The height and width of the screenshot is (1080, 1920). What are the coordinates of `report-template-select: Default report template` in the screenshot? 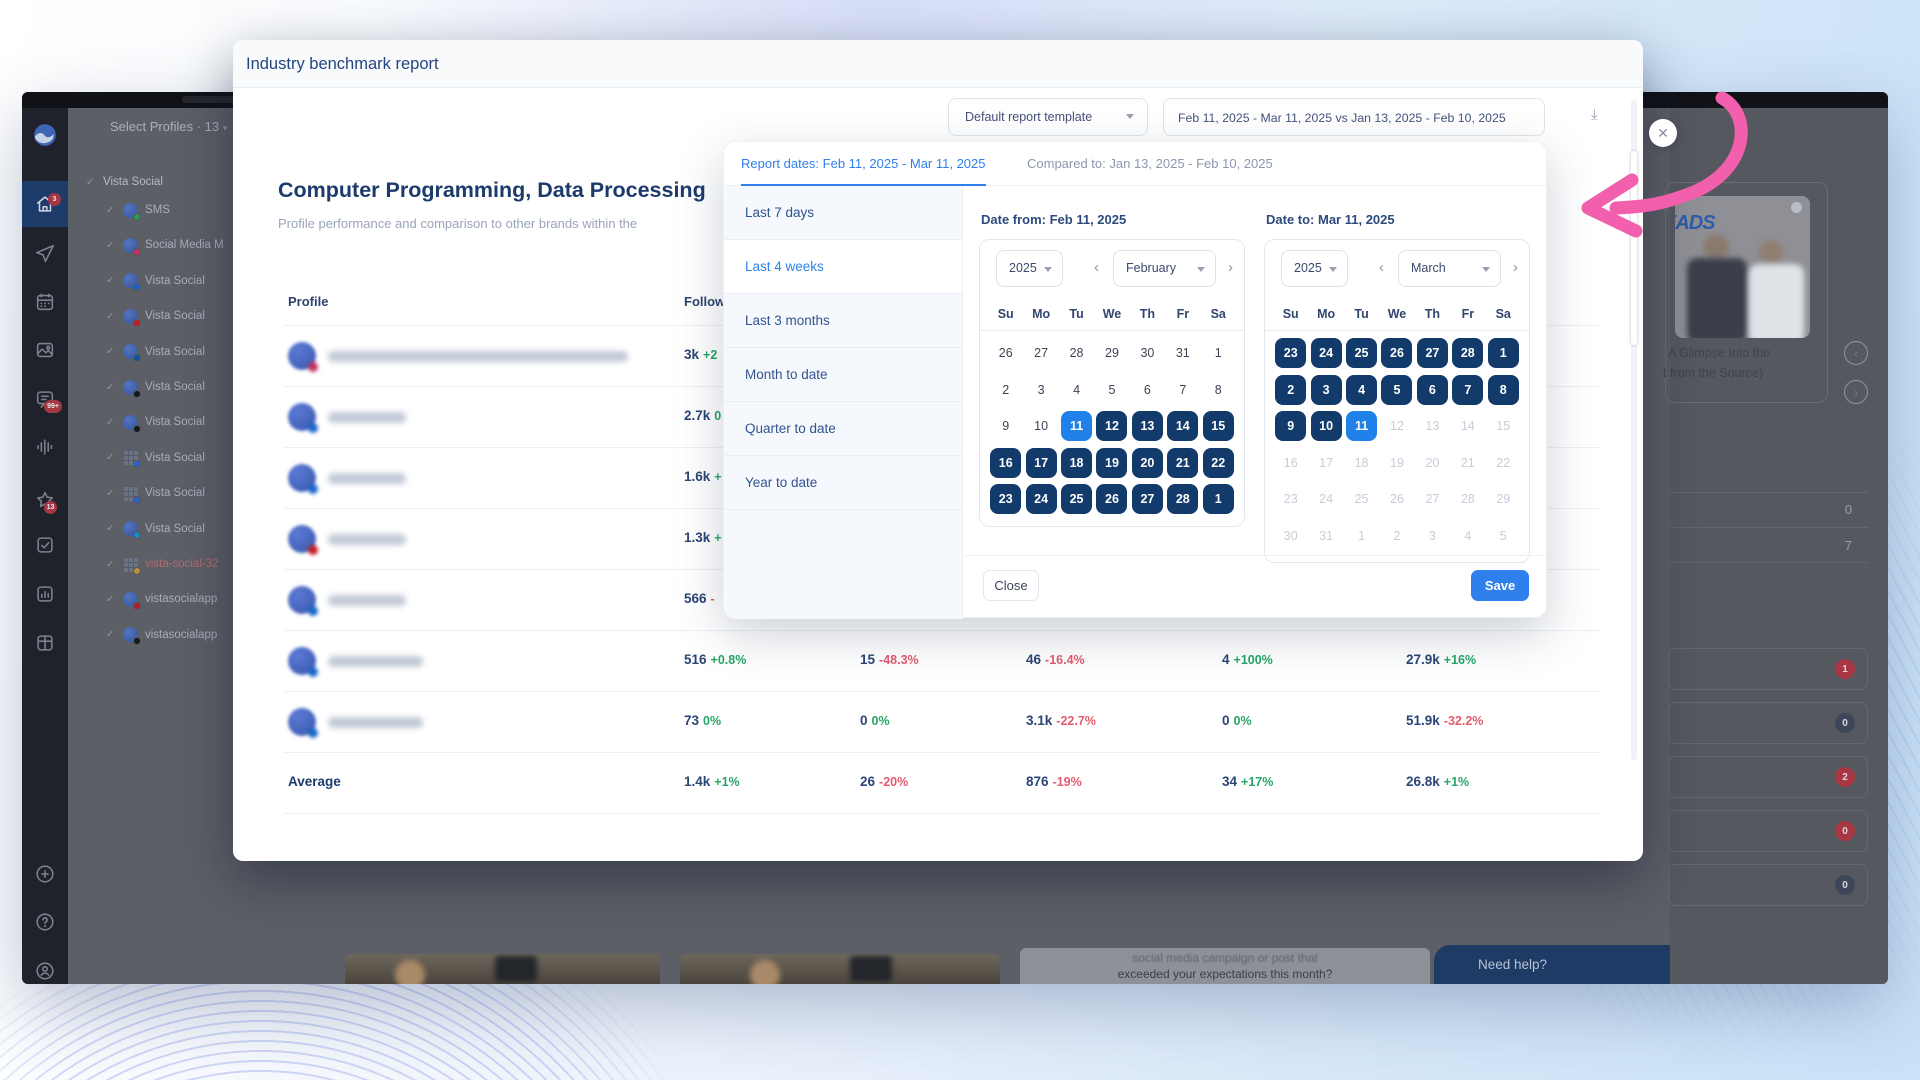 It's located at (1048, 117).